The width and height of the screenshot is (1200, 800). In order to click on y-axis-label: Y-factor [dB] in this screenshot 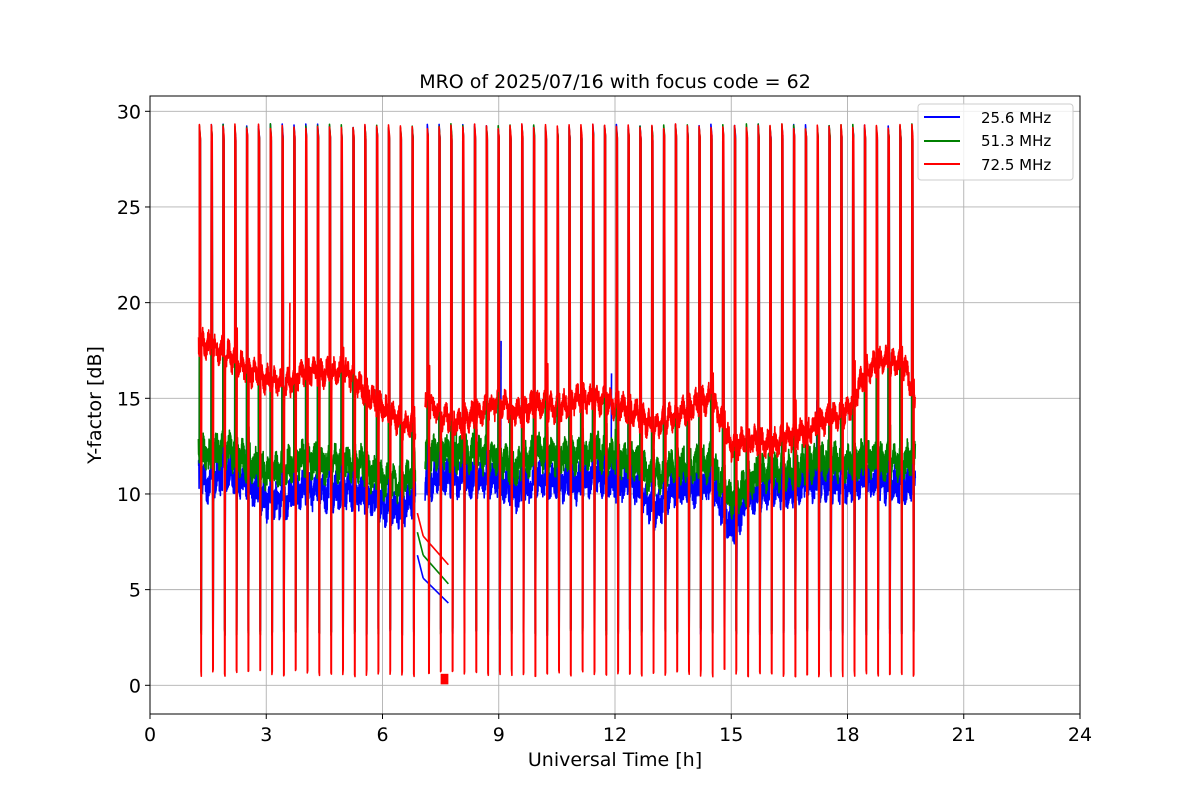, I will do `click(95, 405)`.